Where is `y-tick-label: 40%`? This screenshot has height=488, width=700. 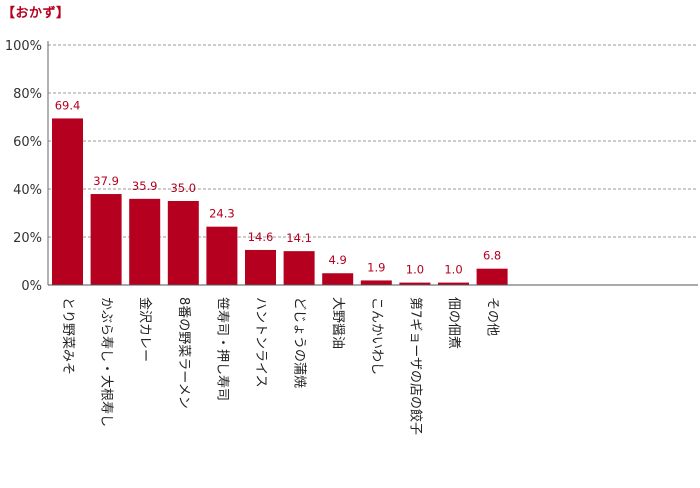
y-tick-label: 40% is located at coordinates (27, 190).